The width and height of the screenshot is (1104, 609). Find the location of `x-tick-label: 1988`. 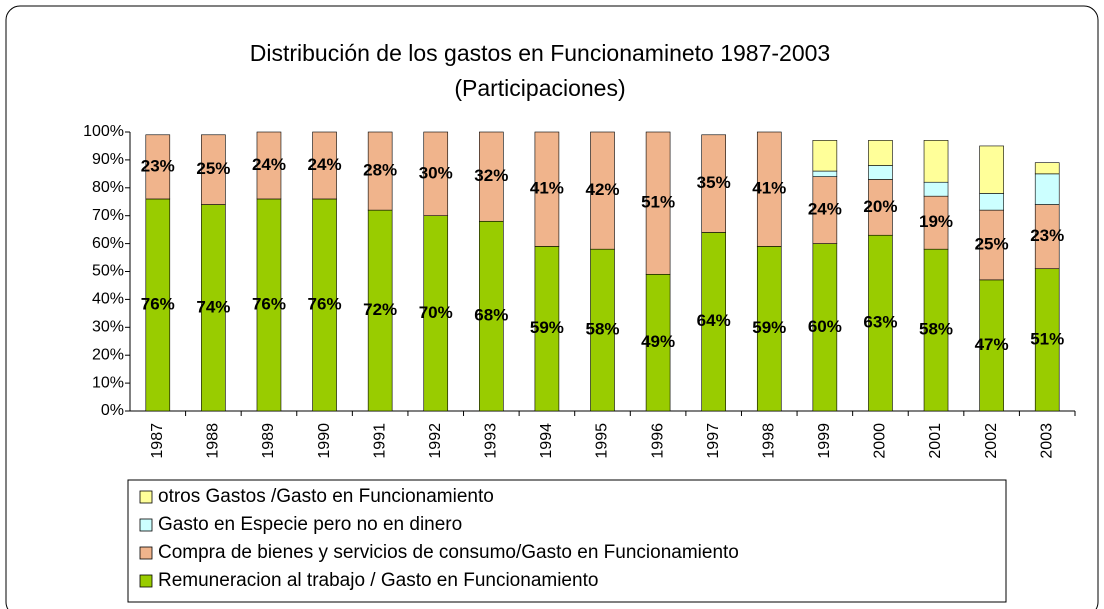

x-tick-label: 1988 is located at coordinates (213, 441).